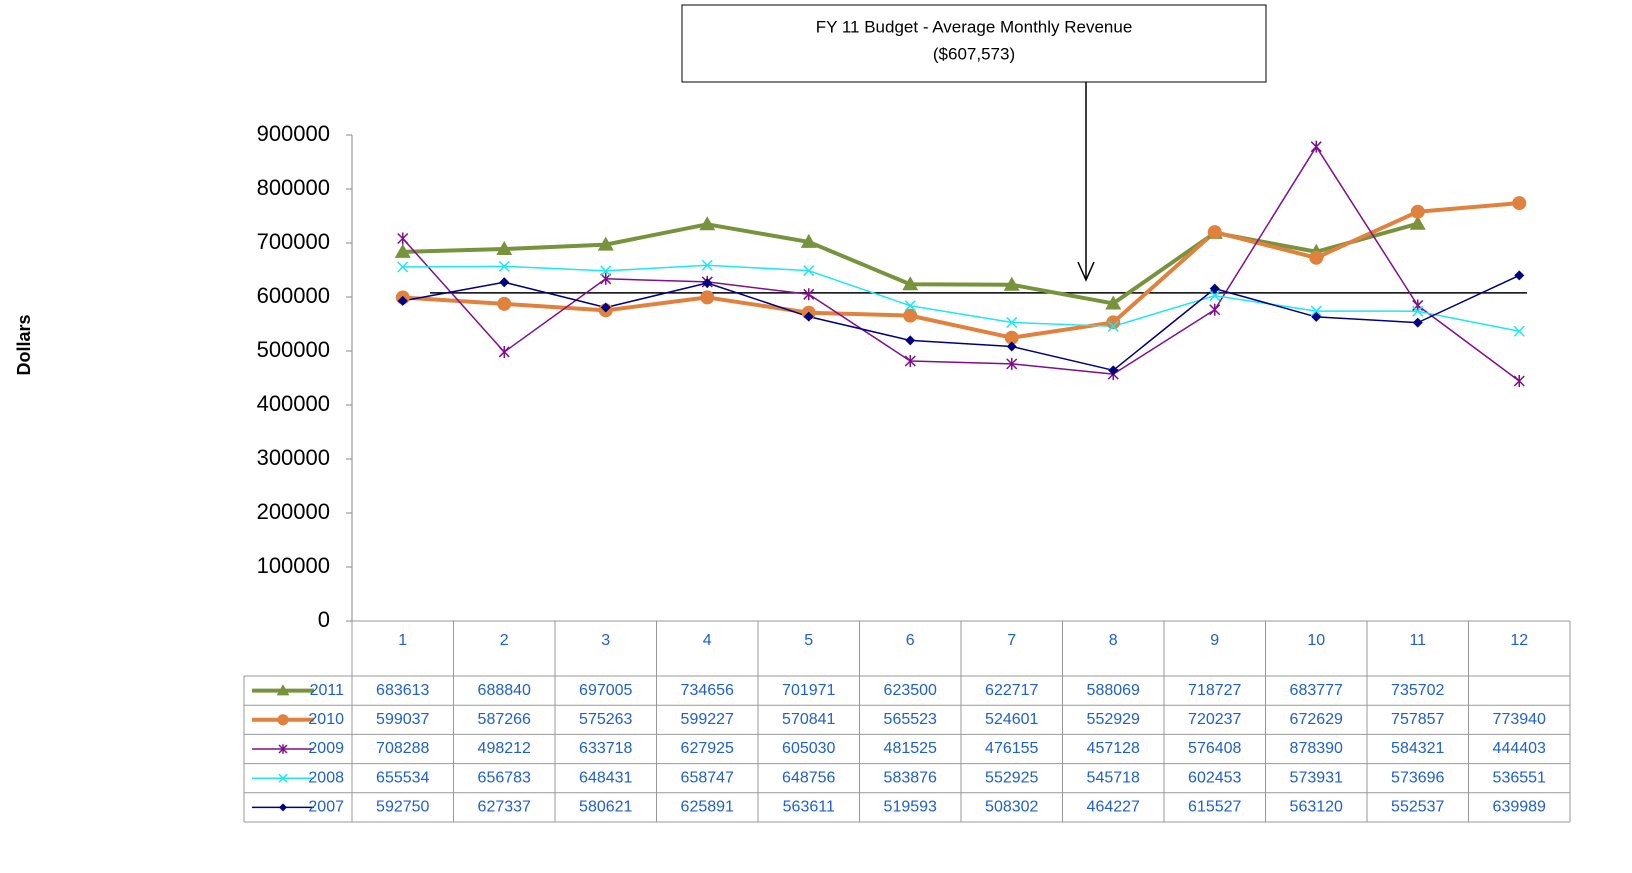 The image size is (1632, 873). I want to click on table-cell: 623500, so click(910, 690).